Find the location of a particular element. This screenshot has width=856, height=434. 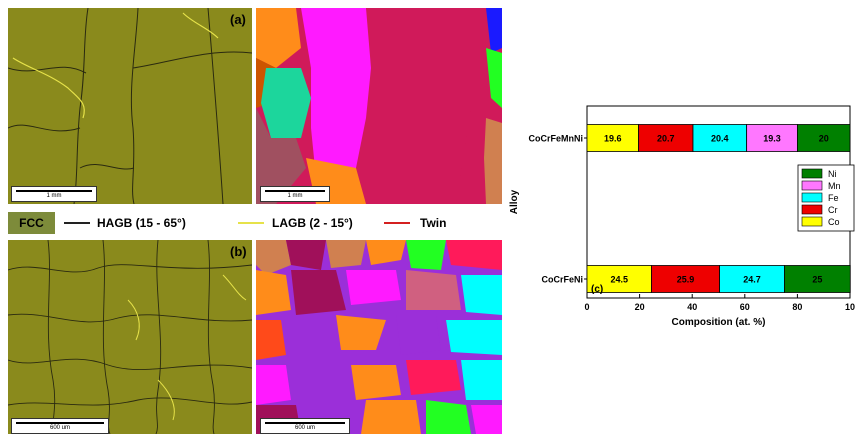

x-tick-label: 60 is located at coordinates (745, 307).